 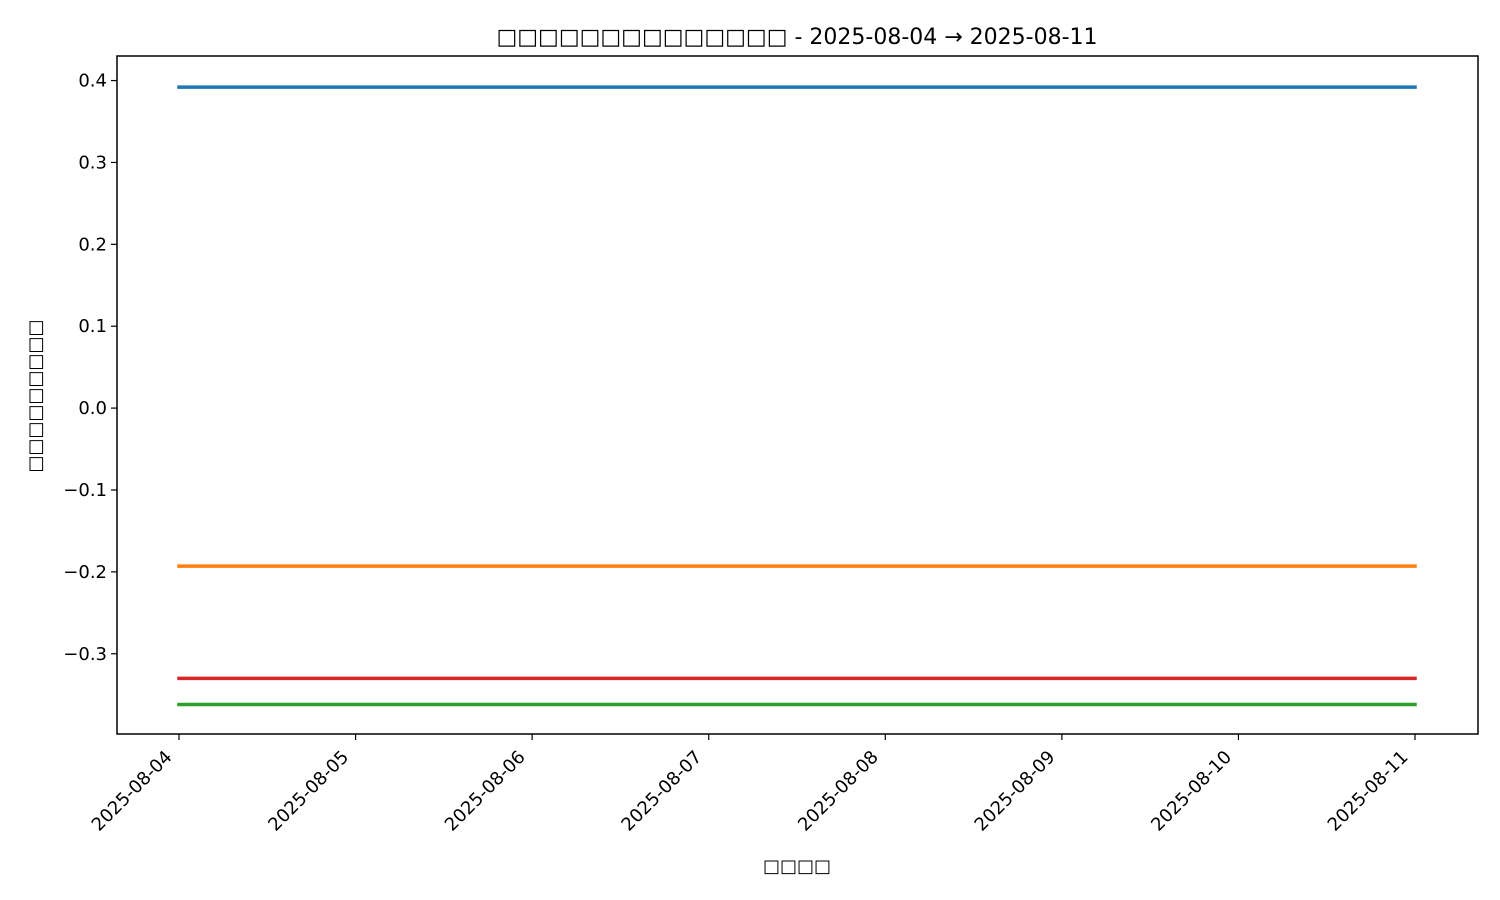 I want to click on y-tick-label-6: −0.1, so click(x=85, y=490).